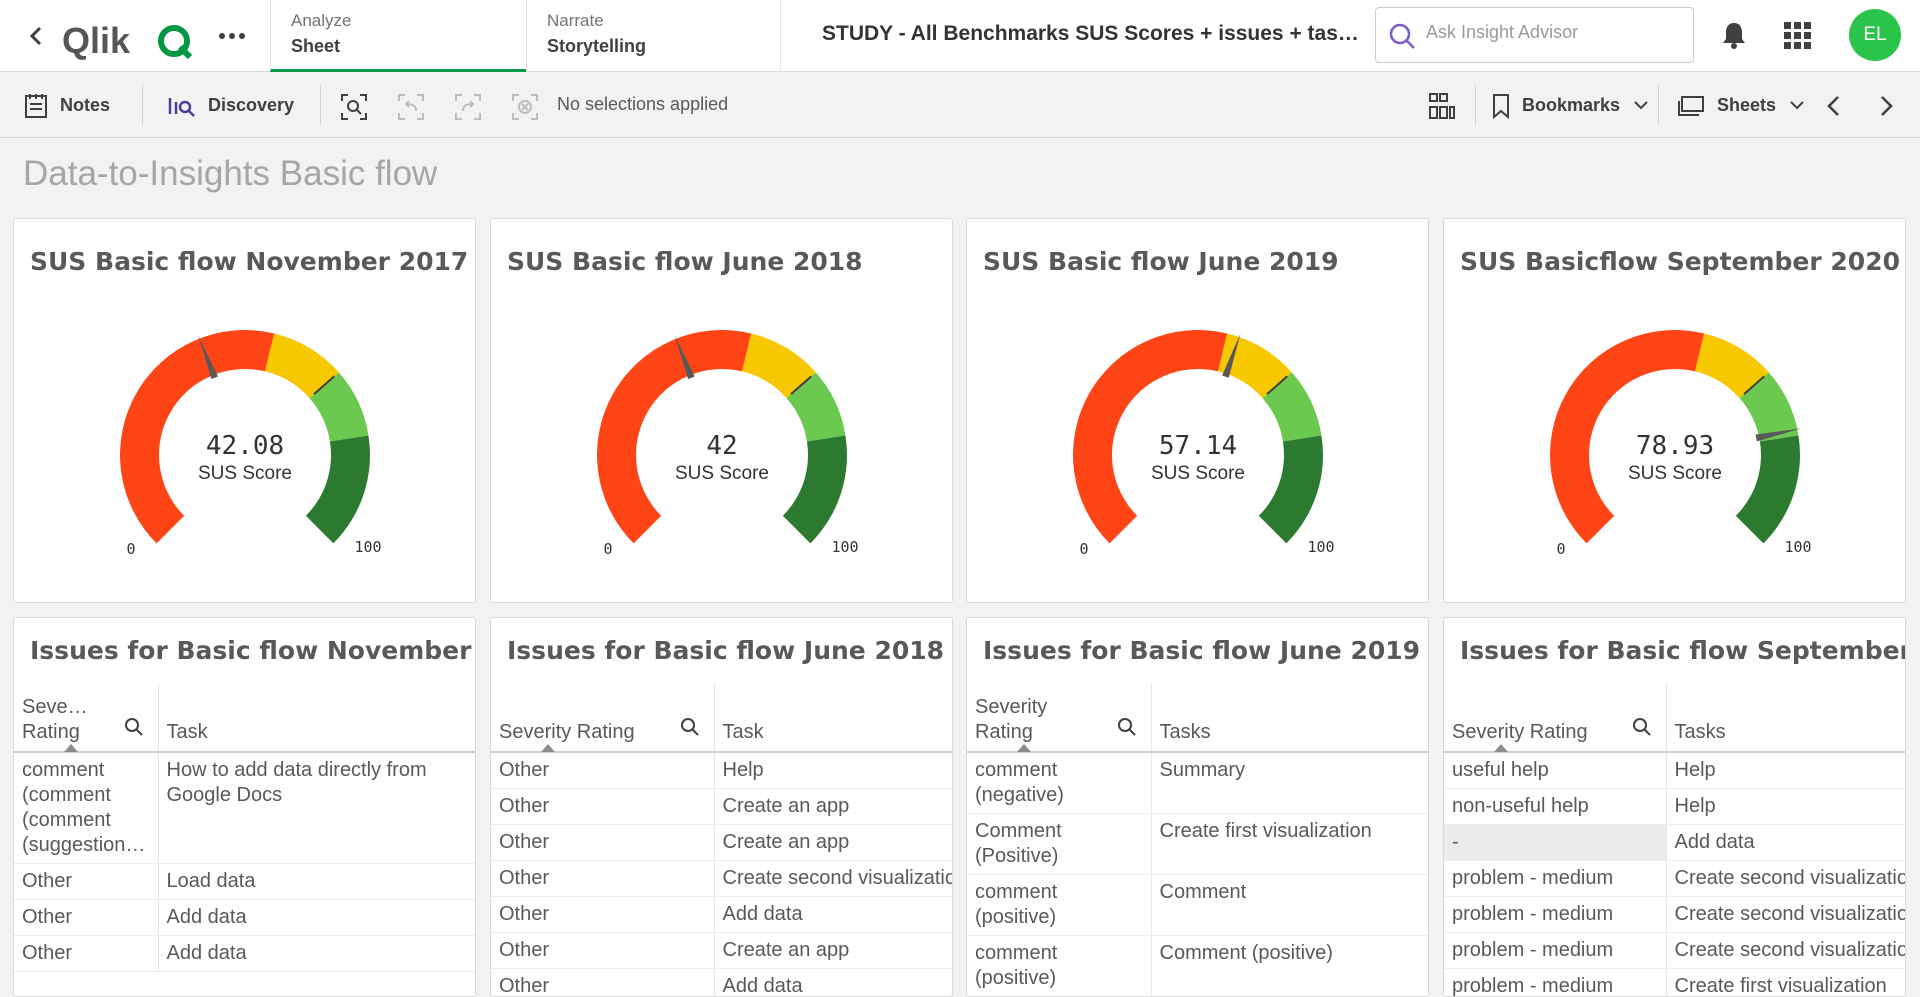 This screenshot has width=1920, height=997. What do you see at coordinates (1555, 807) in the screenshot?
I see `cell-severity: non-useful help` at bounding box center [1555, 807].